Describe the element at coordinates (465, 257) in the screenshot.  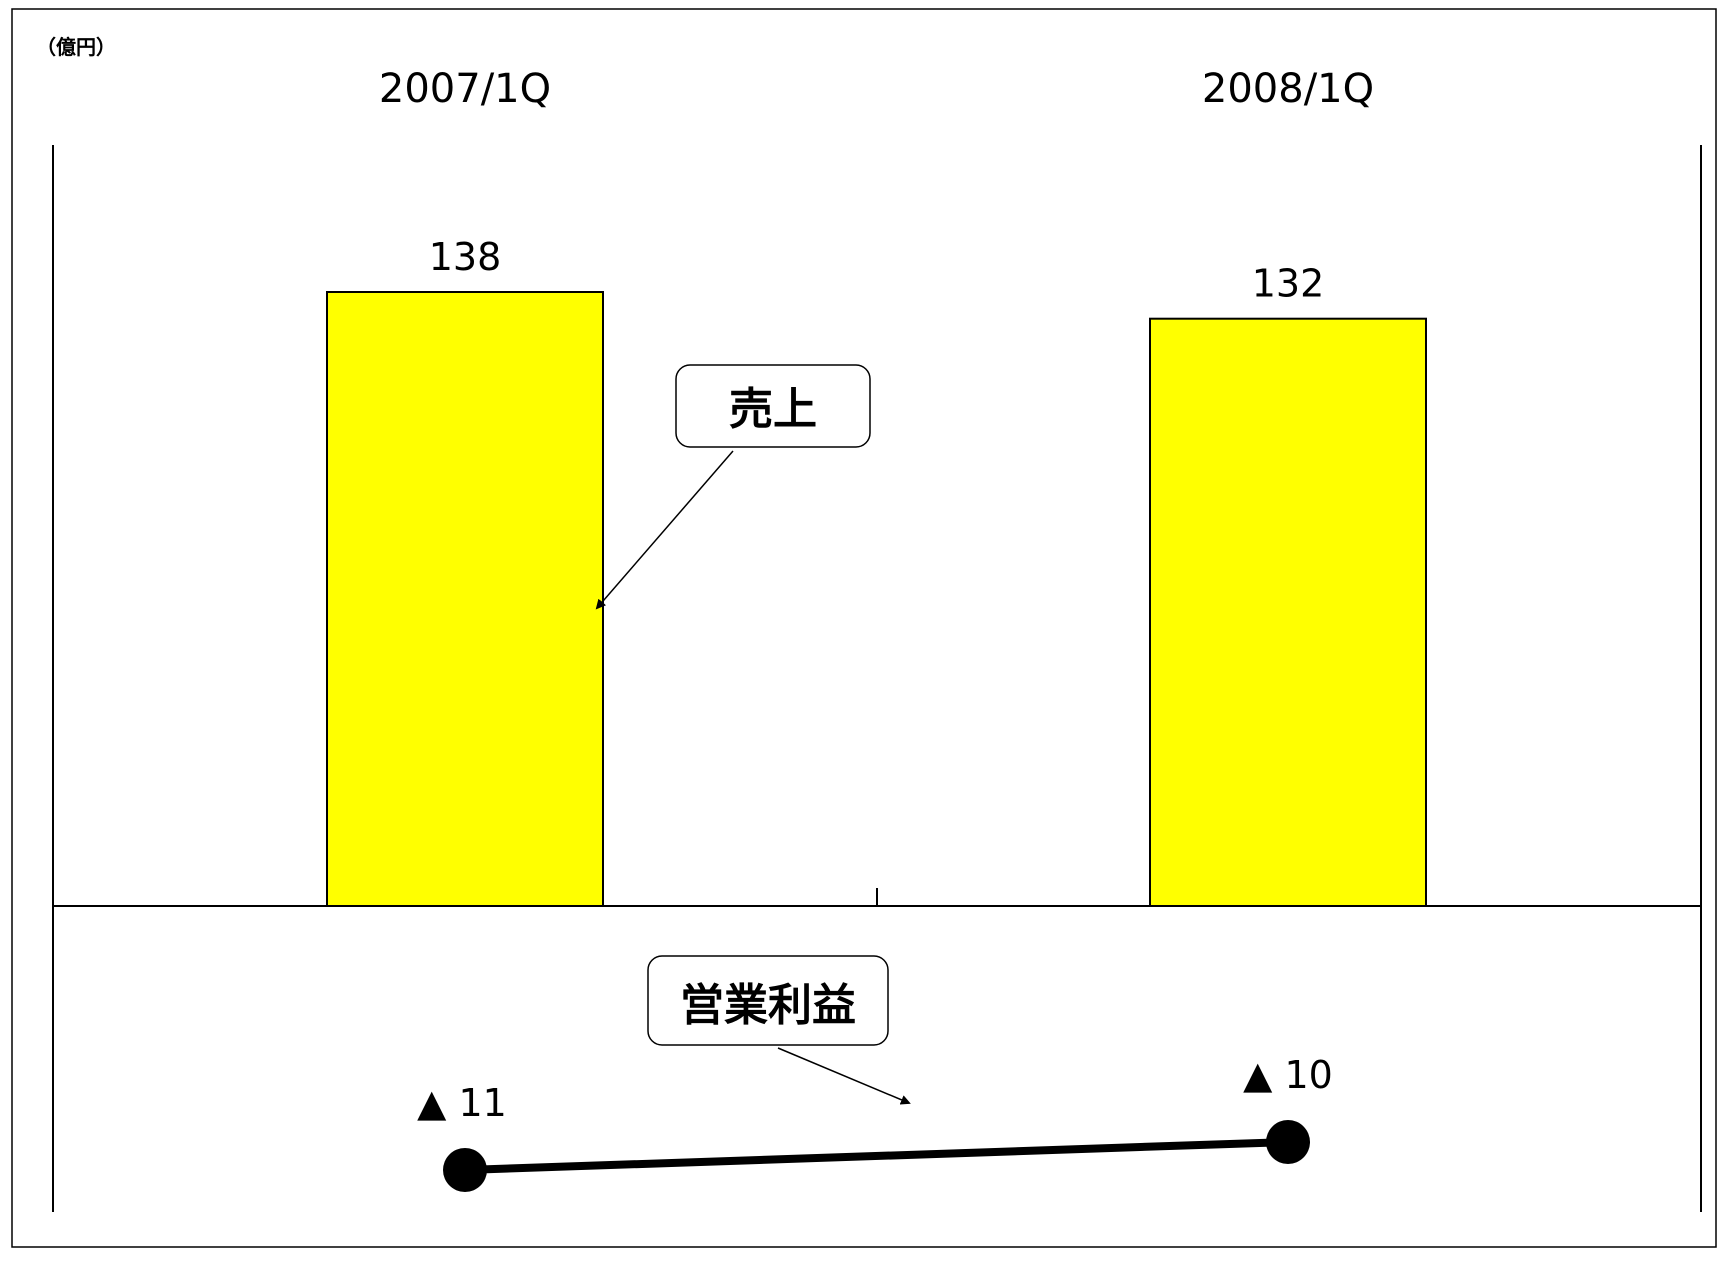
I see `bar-value-label-2007-1q: 138` at that location.